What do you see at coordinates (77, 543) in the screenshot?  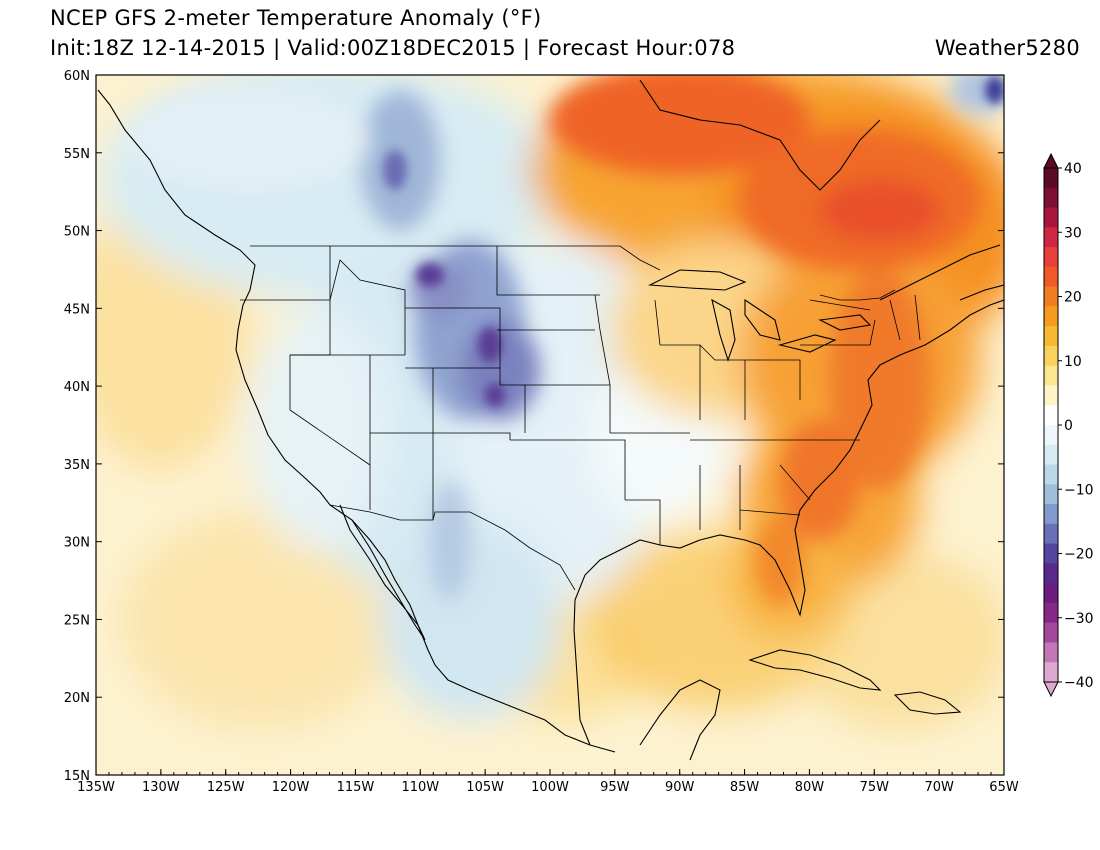 I see `lat-tick-label: 30N` at bounding box center [77, 543].